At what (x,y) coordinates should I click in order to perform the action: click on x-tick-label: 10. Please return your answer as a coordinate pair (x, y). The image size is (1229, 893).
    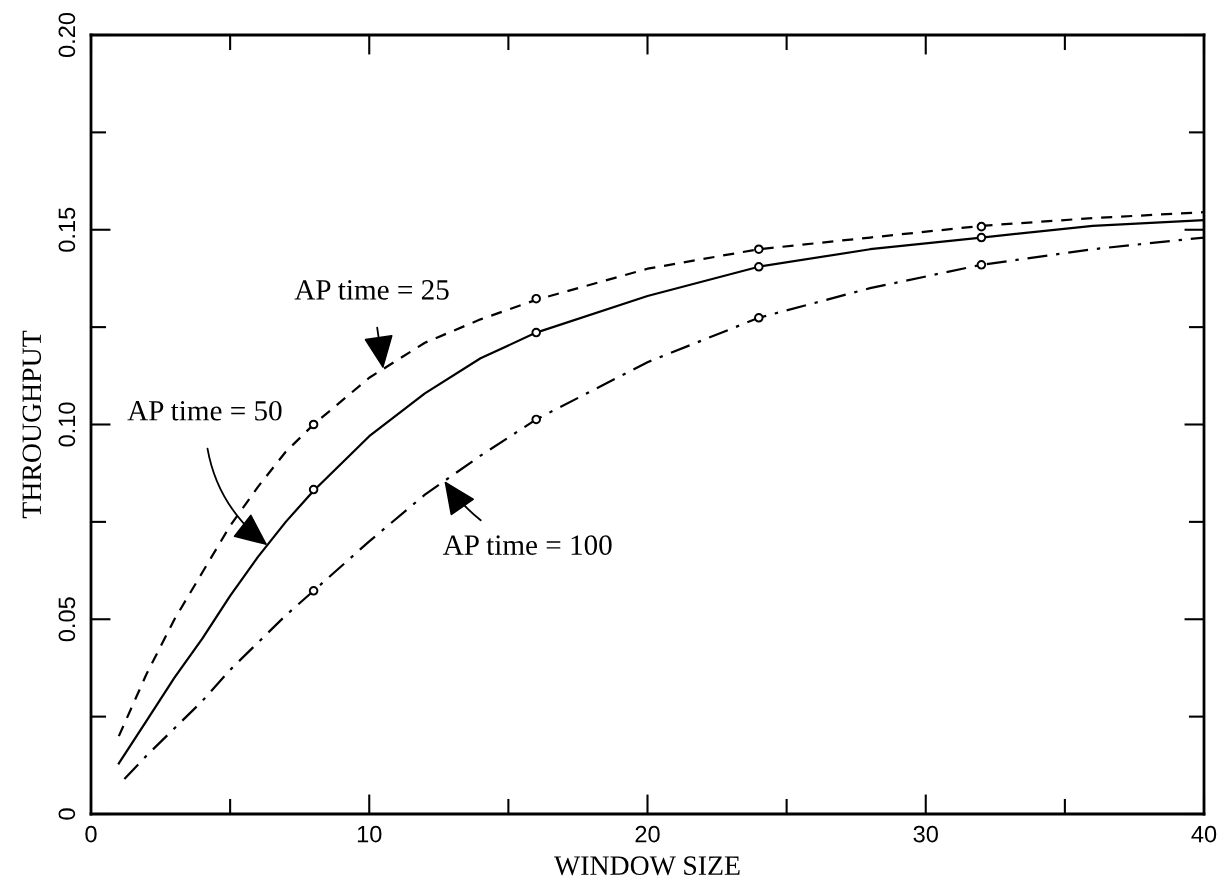
    Looking at the image, I should click on (369, 834).